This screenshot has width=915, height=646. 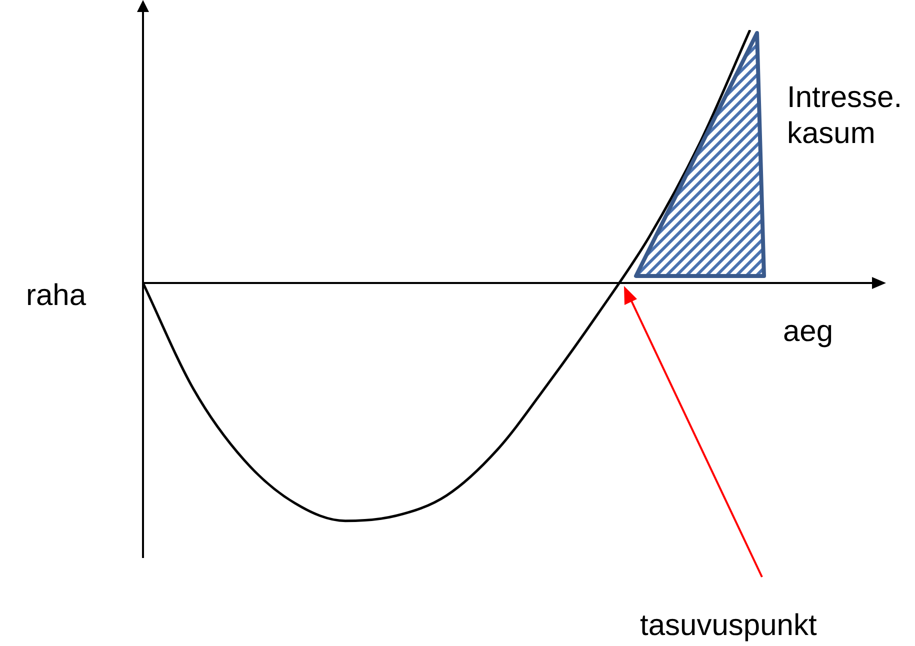 What do you see at coordinates (845, 116) in the screenshot?
I see `text: Intresse. kasum` at bounding box center [845, 116].